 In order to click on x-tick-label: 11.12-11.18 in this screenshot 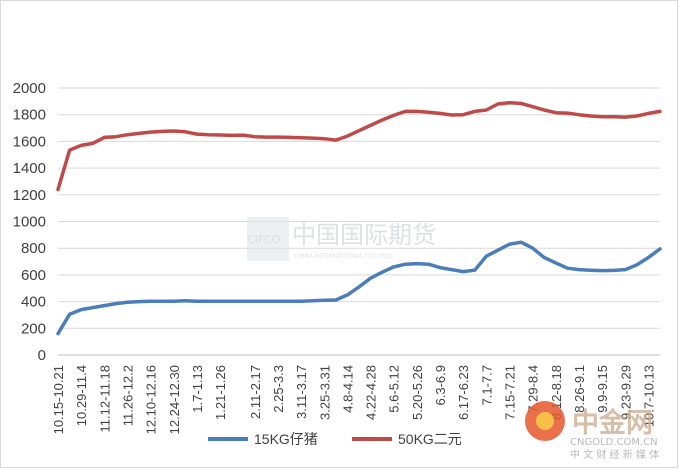, I will do `click(104, 398)`.